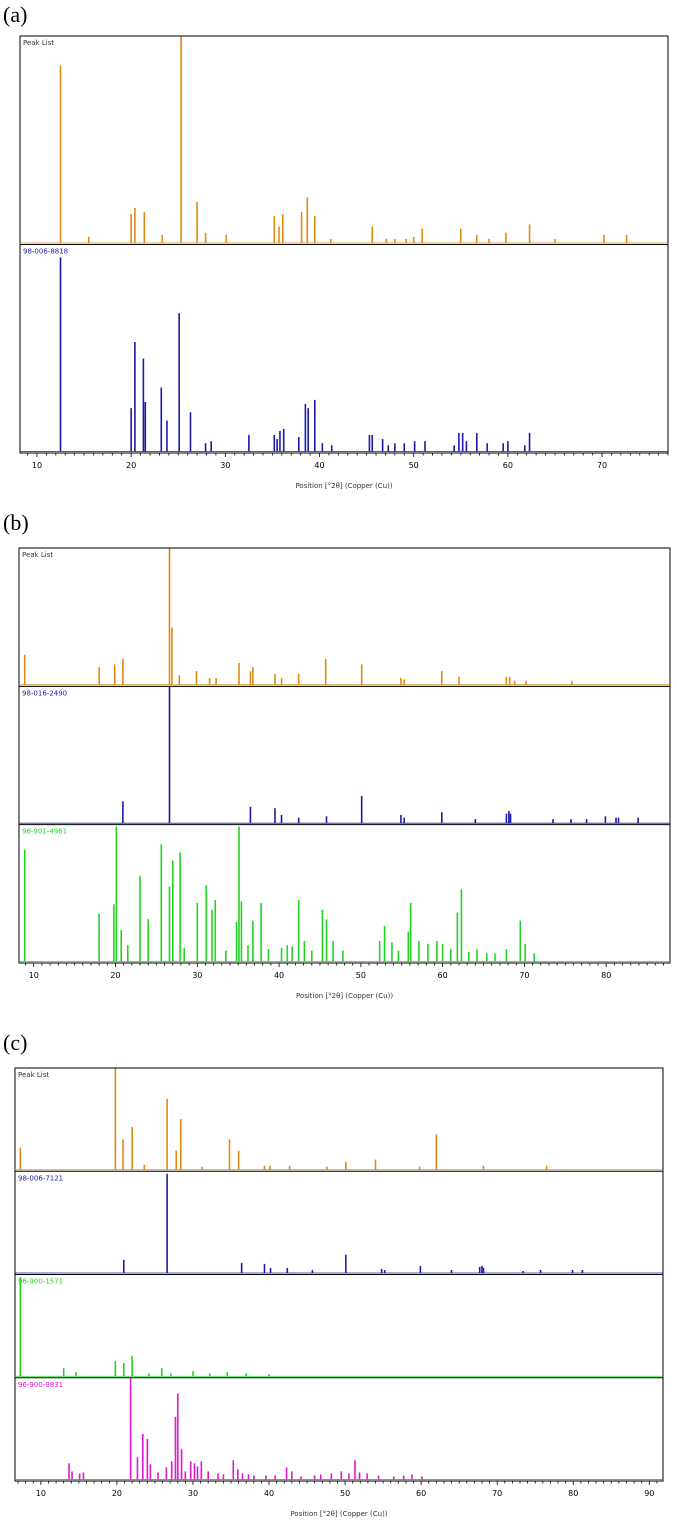 This screenshot has height=1537, width=677. Describe the element at coordinates (44, 693) in the screenshot. I see `subplot-label: 98-016-2490` at that location.